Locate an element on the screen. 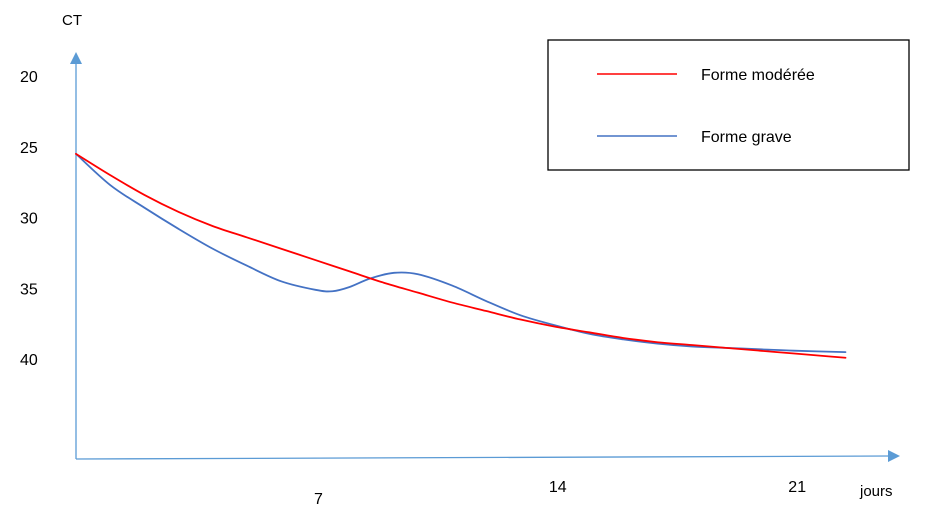 The width and height of the screenshot is (933, 523). y-tick-label: 30 is located at coordinates (29, 219).